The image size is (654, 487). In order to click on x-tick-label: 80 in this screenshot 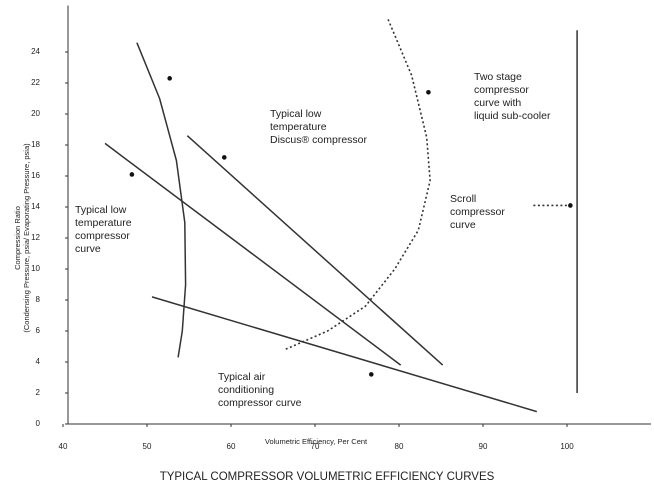, I will do `click(399, 446)`.